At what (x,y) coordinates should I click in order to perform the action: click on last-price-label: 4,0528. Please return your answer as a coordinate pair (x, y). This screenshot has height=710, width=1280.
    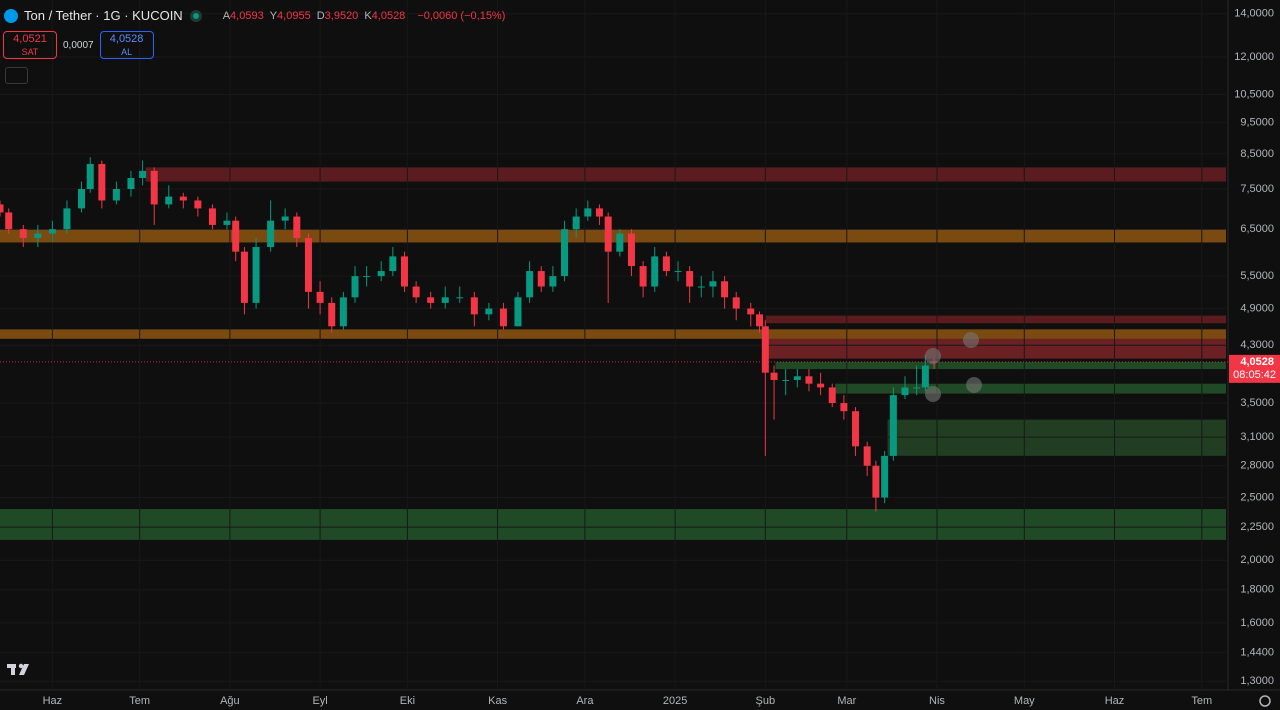
    Looking at the image, I should click on (1257, 362).